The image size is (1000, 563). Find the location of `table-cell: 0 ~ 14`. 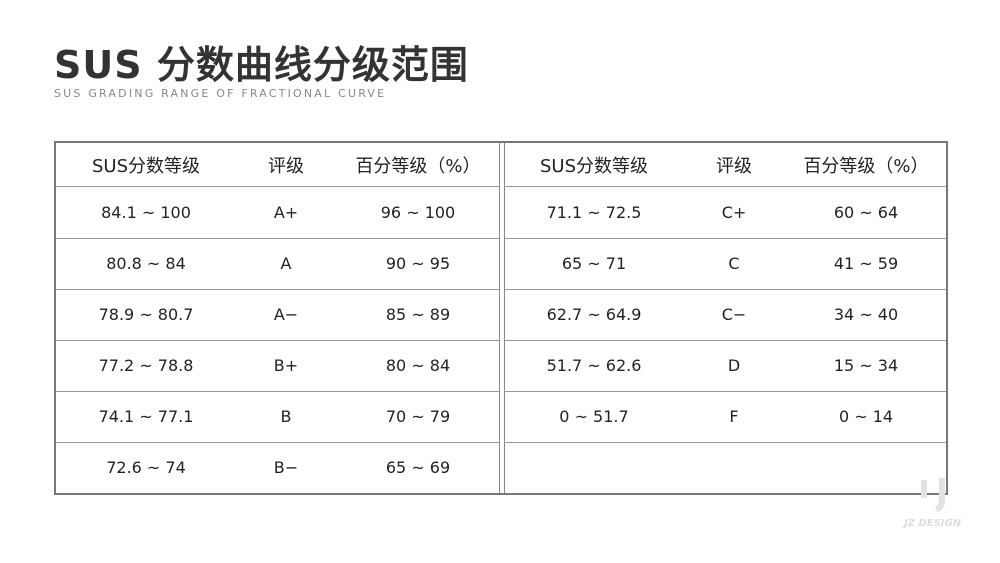

table-cell: 0 ~ 14 is located at coordinates (866, 416).